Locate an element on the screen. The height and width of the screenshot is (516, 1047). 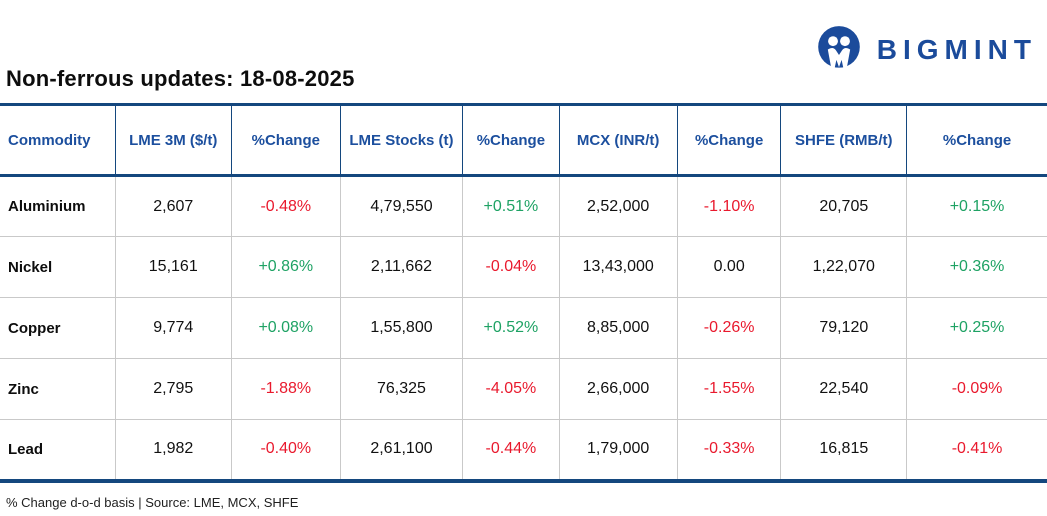
column-header-8: %Change is located at coordinates (976, 140).